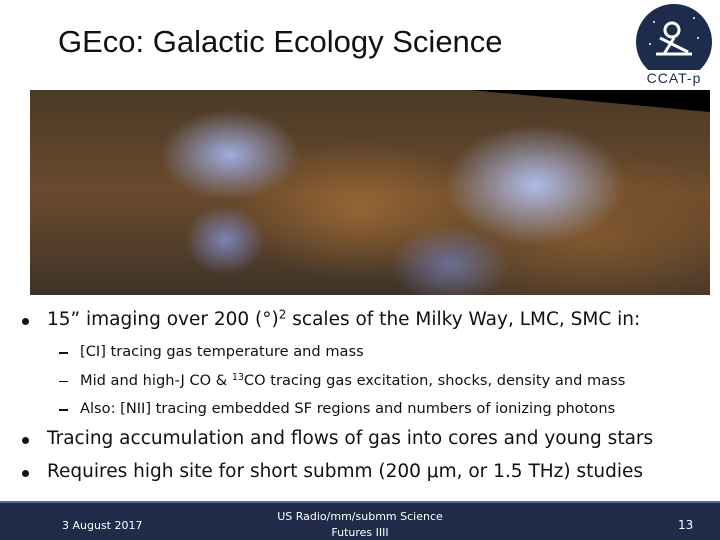 Image resolution: width=720 pixels, height=540 pixels. What do you see at coordinates (463, 319) in the screenshot?
I see `bullet-text: scales of the Milky Way, LMC, SMC in:` at bounding box center [463, 319].